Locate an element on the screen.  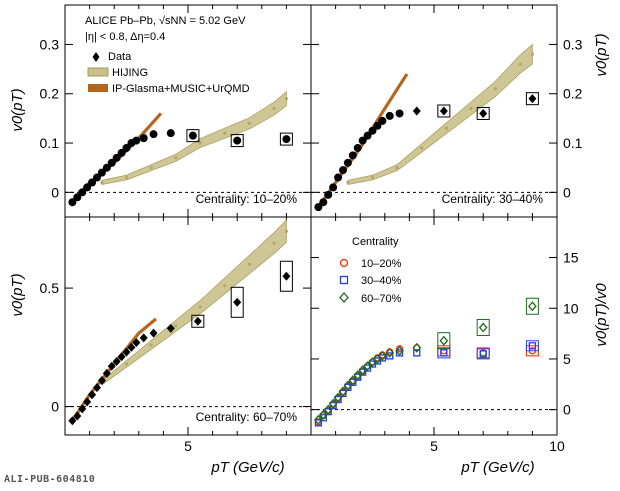
legend-model-swatch is located at coordinates (98, 88).